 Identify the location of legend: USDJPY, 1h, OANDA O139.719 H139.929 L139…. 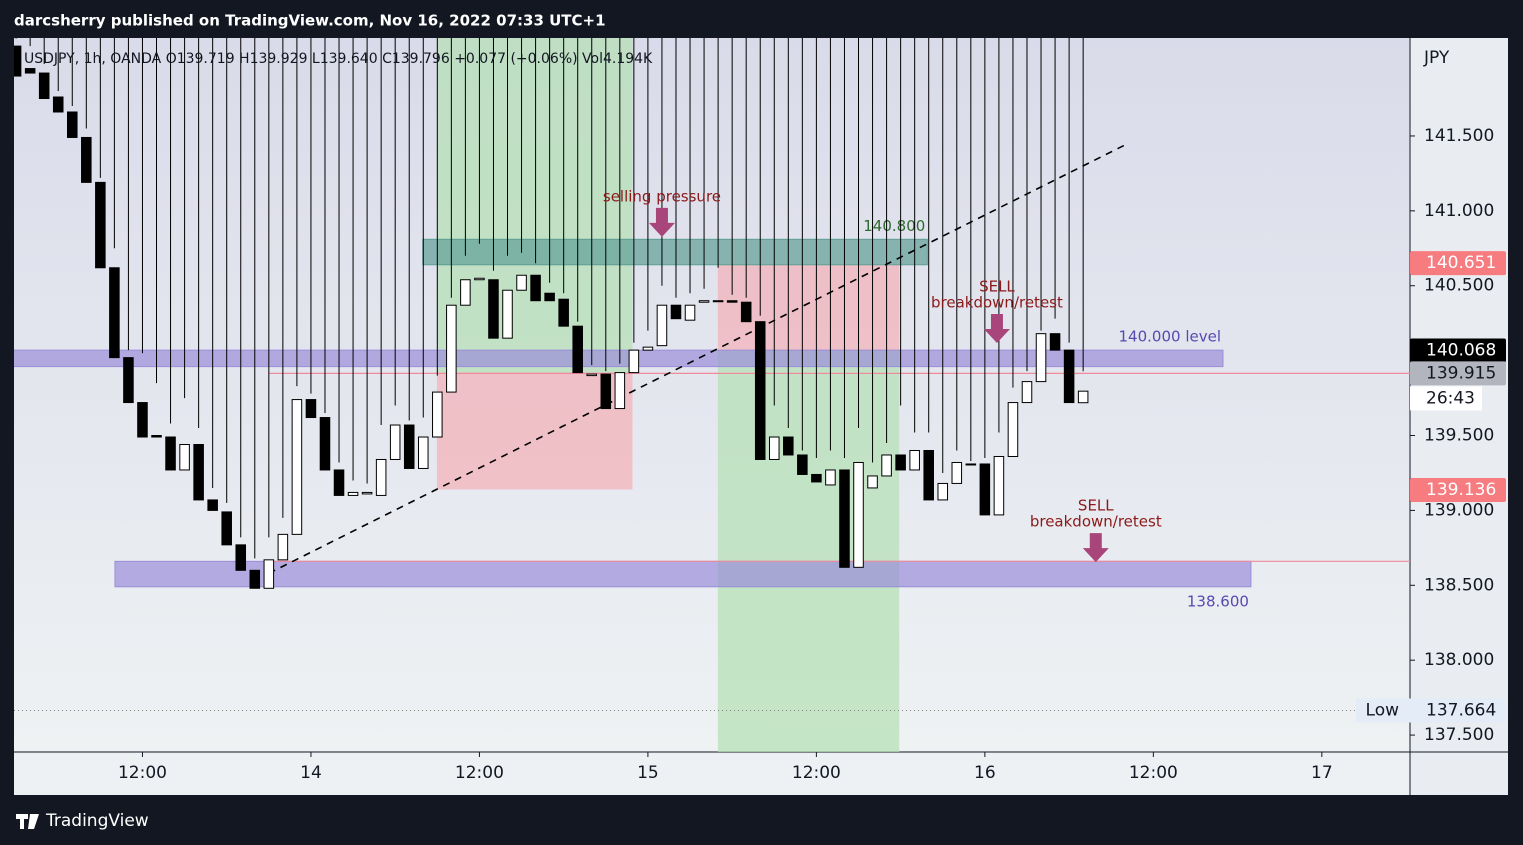
(338, 59).